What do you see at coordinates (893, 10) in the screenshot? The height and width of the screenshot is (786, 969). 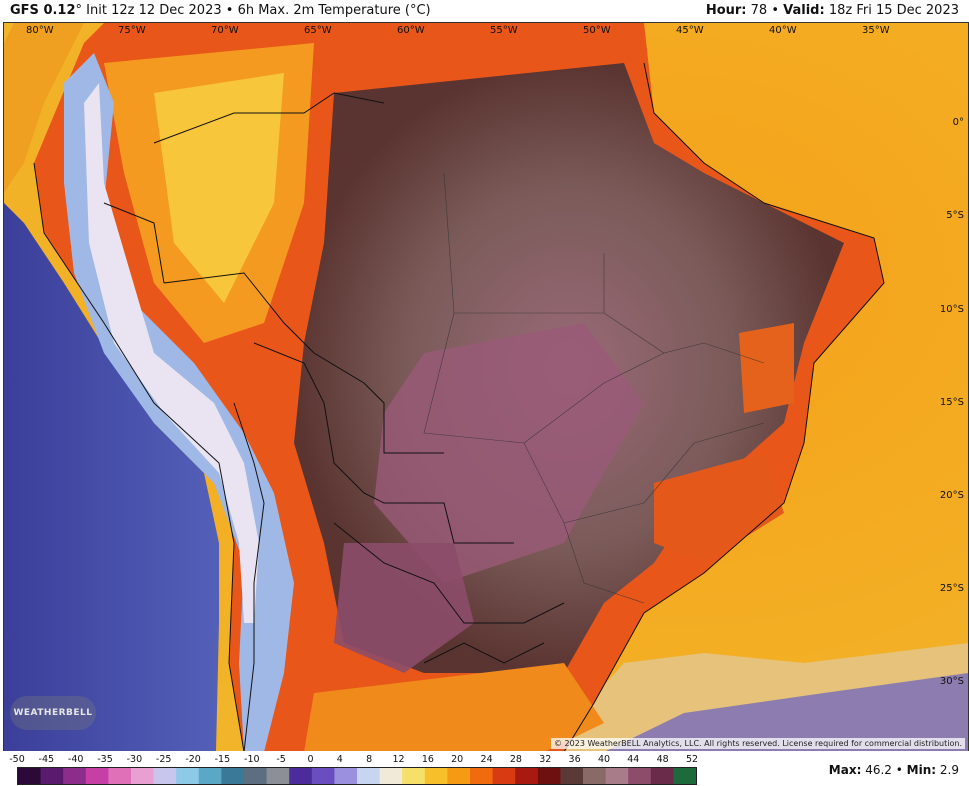 I see `valid-value: 18z Fri 15 Dec 2023` at bounding box center [893, 10].